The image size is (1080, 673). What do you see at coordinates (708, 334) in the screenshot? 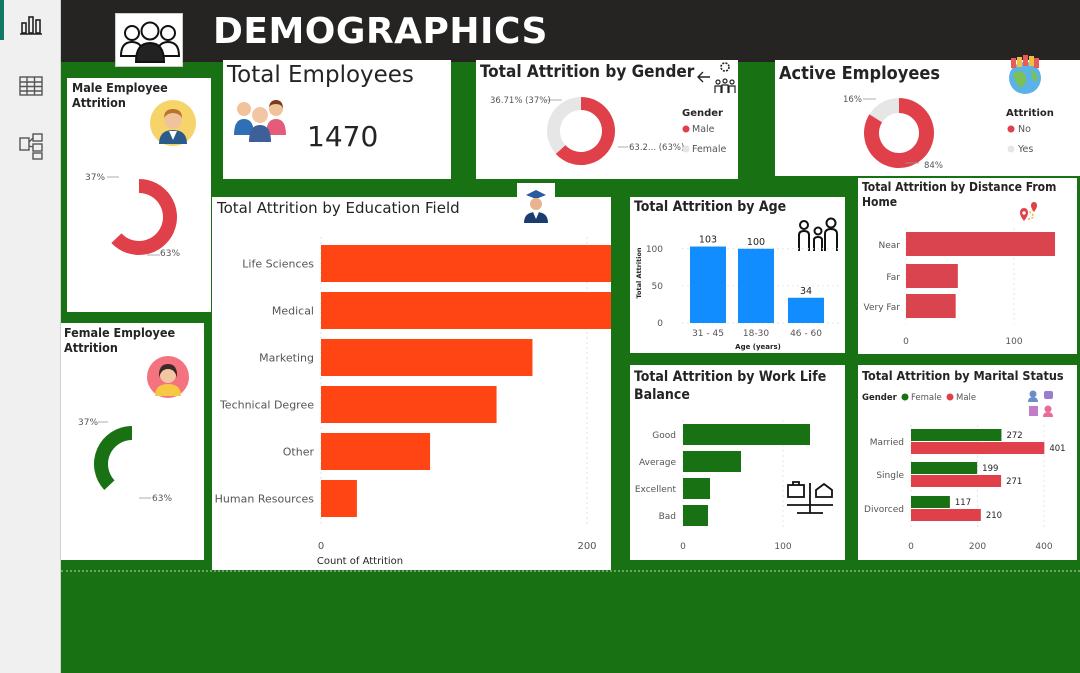
I see `age-category-label: 31 - 45` at bounding box center [708, 334].